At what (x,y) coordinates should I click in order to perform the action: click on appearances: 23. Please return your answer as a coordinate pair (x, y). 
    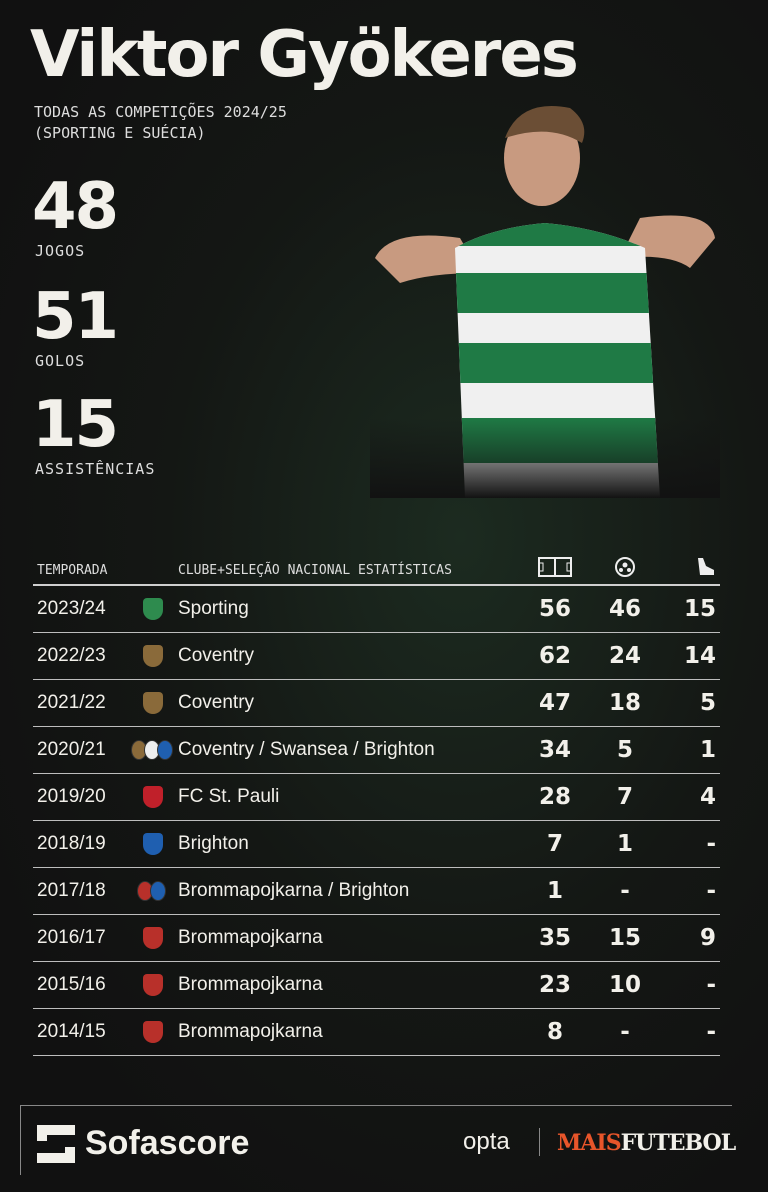
    Looking at the image, I should click on (554, 985).